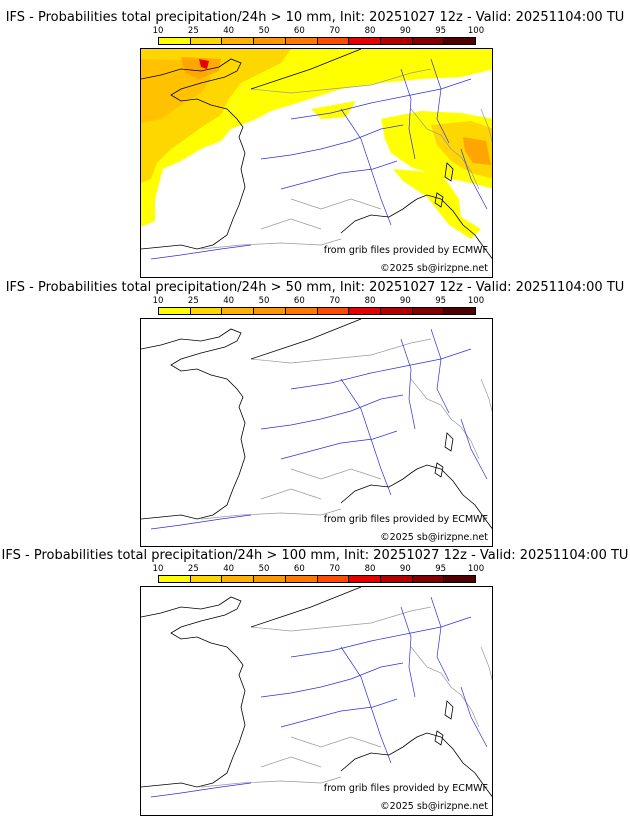  Describe the element at coordinates (441, 31) in the screenshot. I see `colorbar-tick-label: 95` at that location.